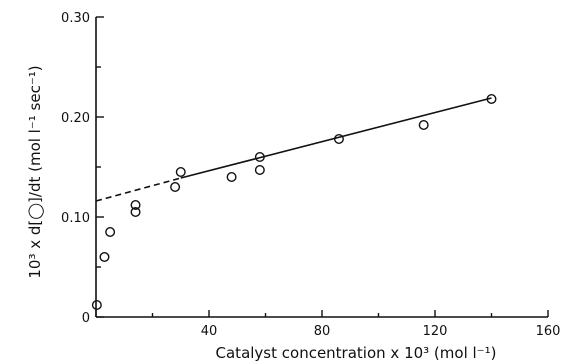 The height and width of the screenshot is (364, 572). Describe the element at coordinates (209, 331) in the screenshot. I see `x-tick-label: 40` at that location.